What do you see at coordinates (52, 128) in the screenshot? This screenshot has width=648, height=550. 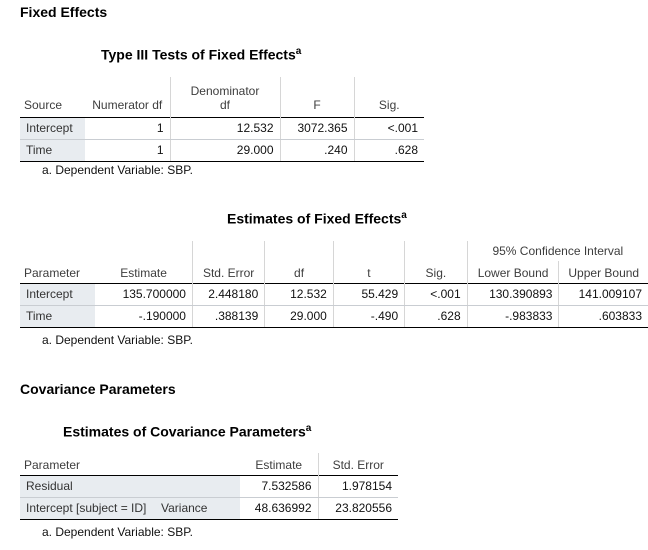 I see `type3-source-cell: Intercept` at bounding box center [52, 128].